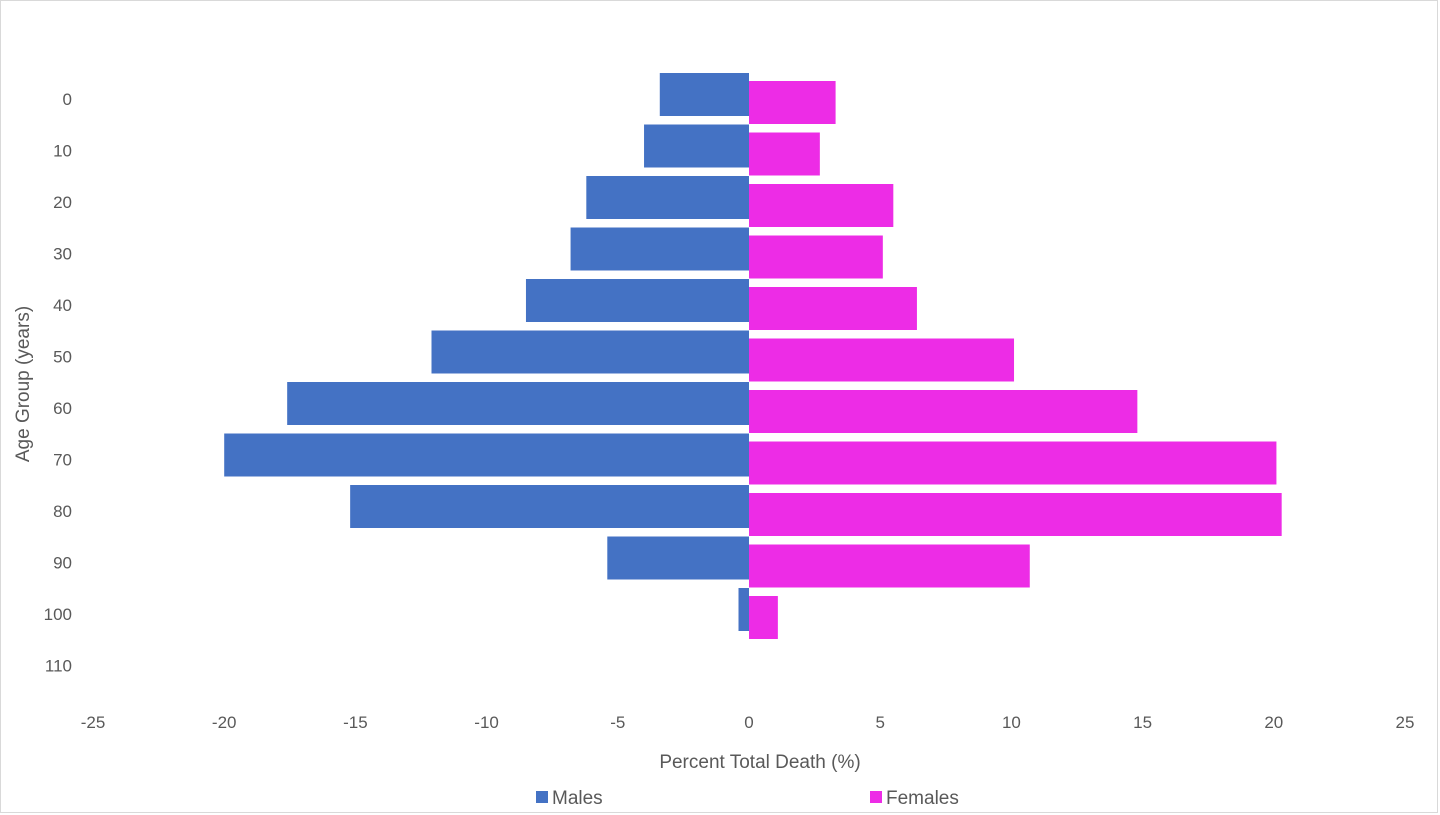  Describe the element at coordinates (93, 722) in the screenshot. I see `x-tick-label: -25` at that location.